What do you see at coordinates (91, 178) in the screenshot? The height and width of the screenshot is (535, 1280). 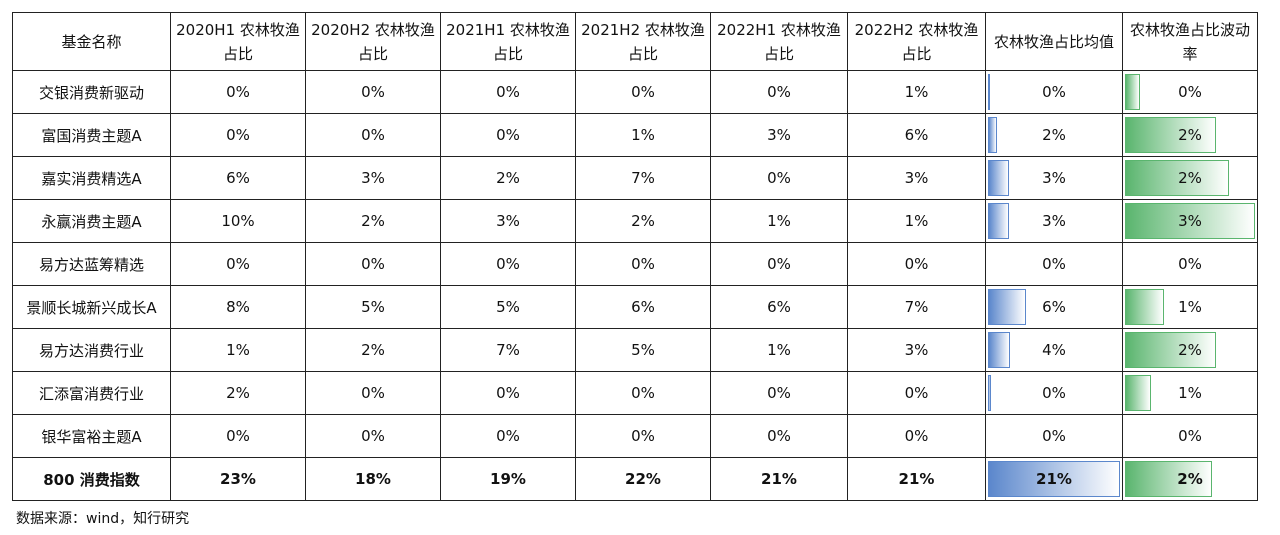 I see `fund-name: 嘉实消费精选A` at bounding box center [91, 178].